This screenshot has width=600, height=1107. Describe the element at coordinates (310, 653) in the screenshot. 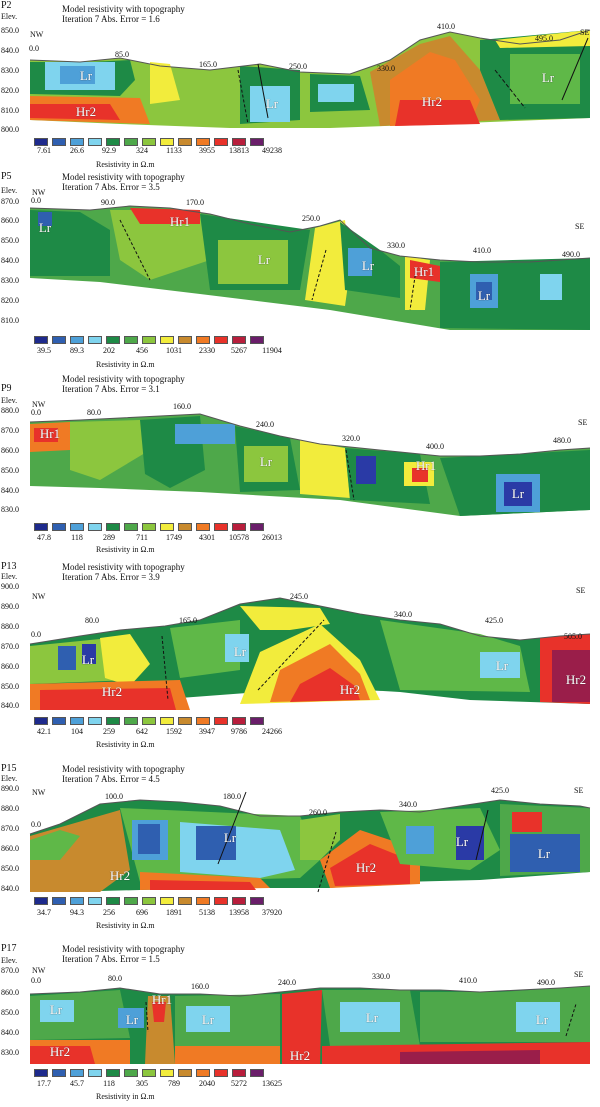

I see `resistivity-section-p13` at that location.